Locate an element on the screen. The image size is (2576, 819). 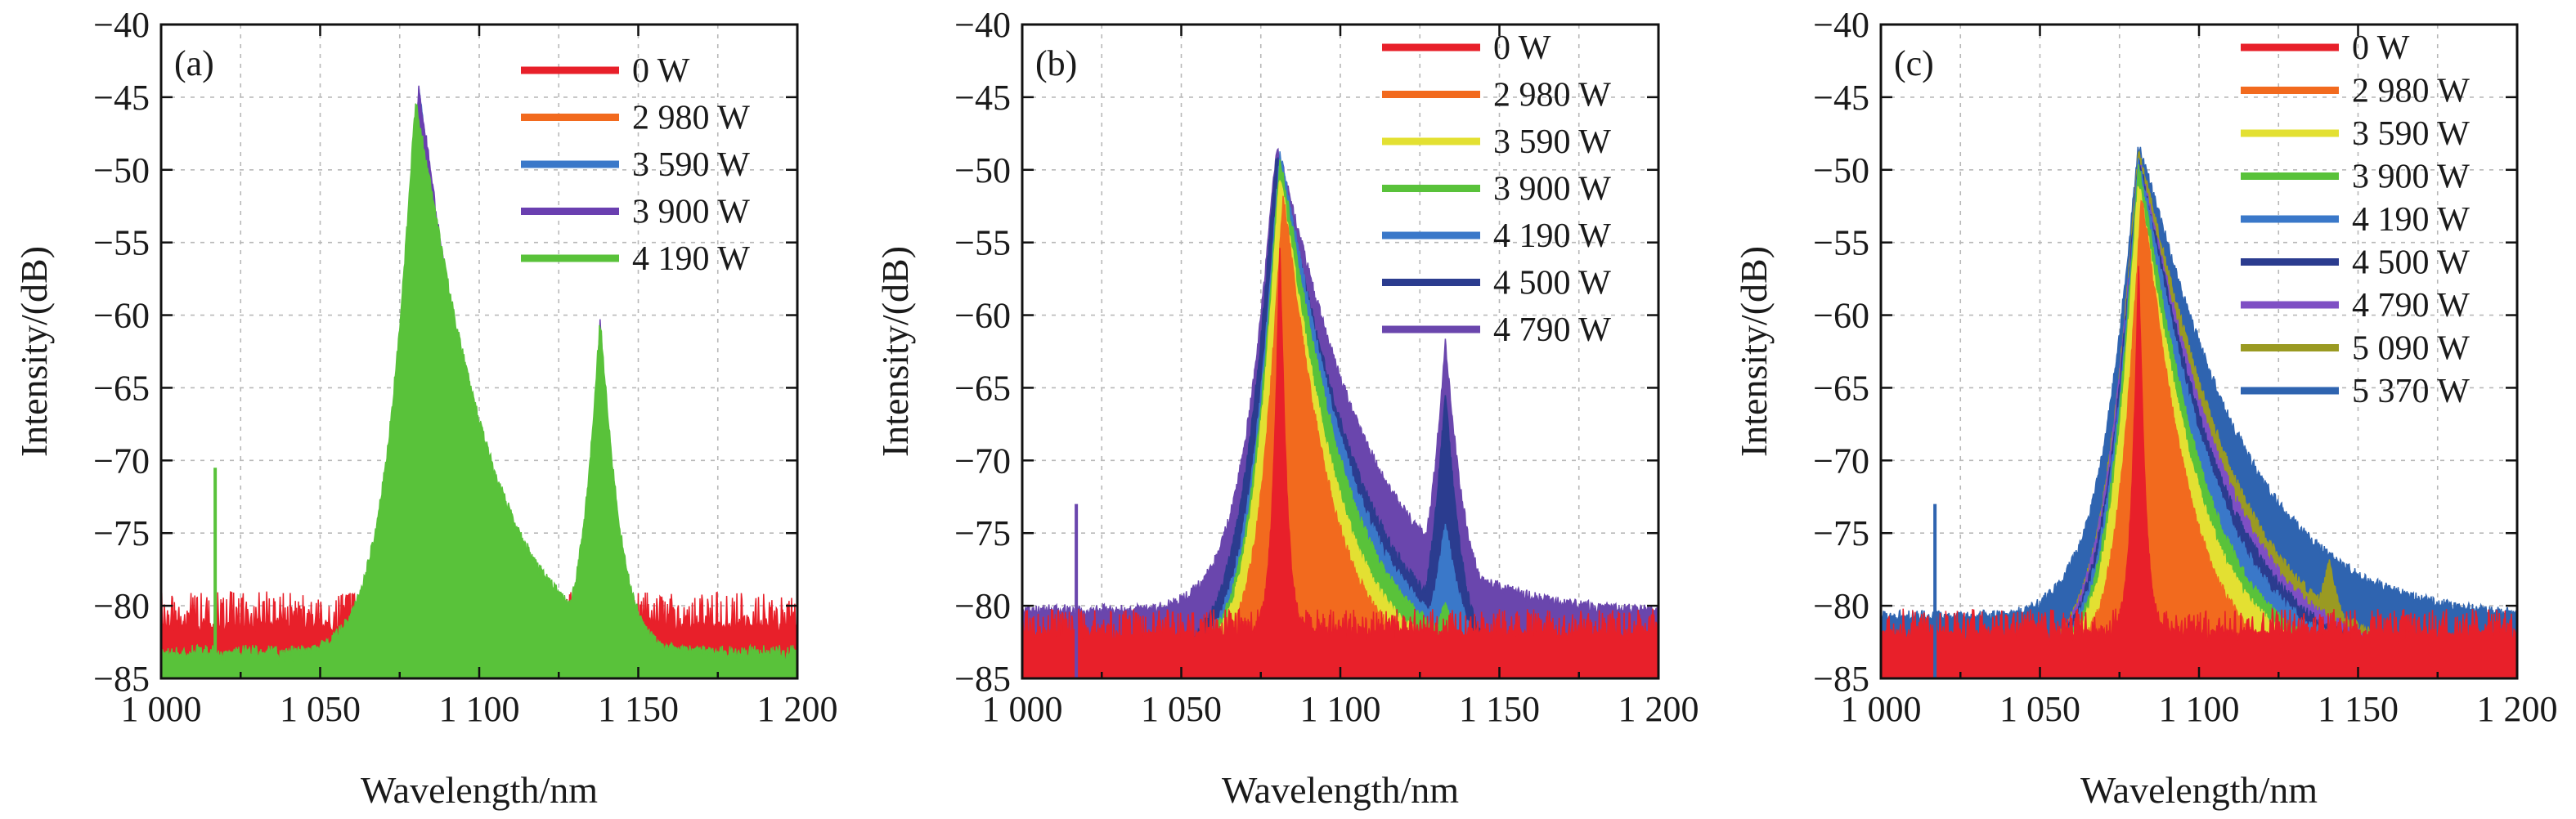
panel-label: (a) is located at coordinates (194, 63).